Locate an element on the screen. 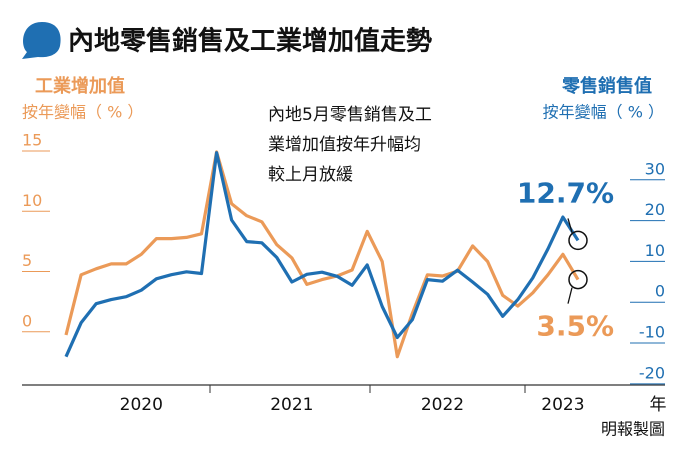 The image size is (685, 457). x-tick-label: 2020 is located at coordinates (141, 405).